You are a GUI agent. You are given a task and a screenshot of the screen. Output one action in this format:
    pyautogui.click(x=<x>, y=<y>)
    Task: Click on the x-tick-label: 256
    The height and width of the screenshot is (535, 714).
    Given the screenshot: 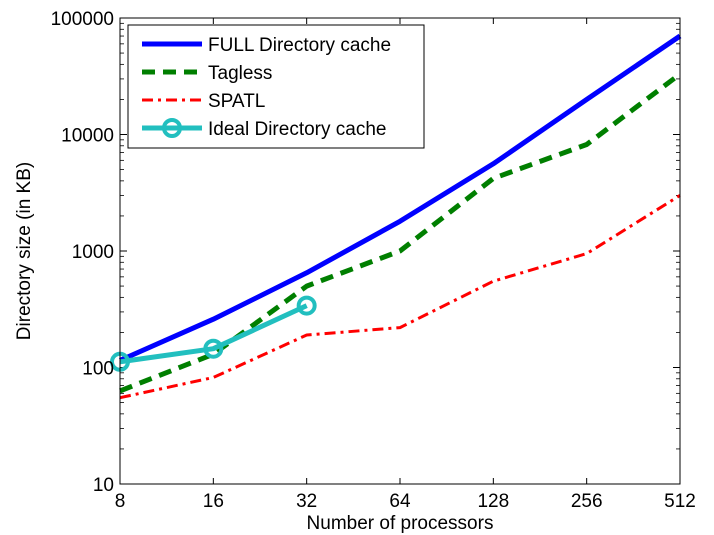 What is the action you would take?
    pyautogui.click(x=587, y=501)
    